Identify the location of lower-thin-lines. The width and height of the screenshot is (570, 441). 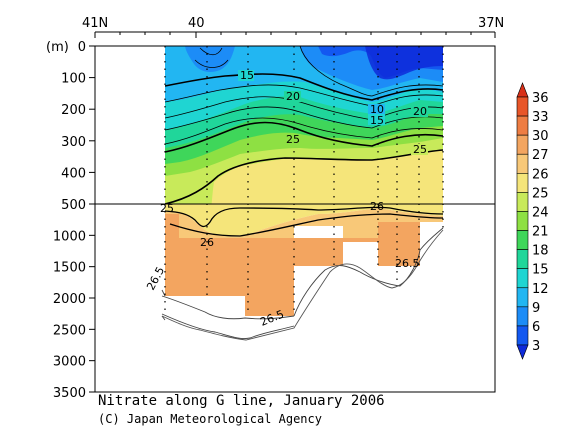
(302, 283).